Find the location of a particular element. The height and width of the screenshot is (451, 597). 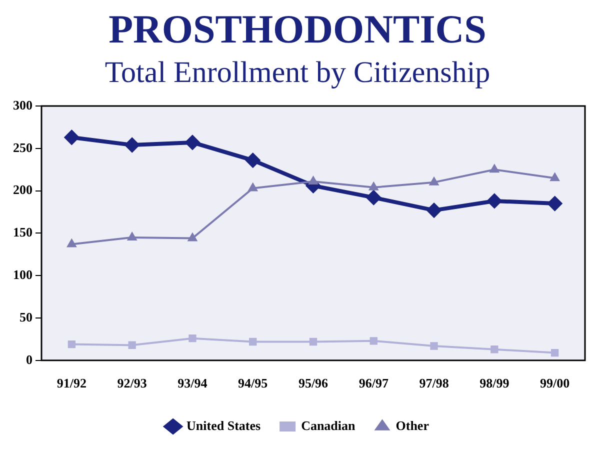

x-tick-label: 98/99 is located at coordinates (495, 383).